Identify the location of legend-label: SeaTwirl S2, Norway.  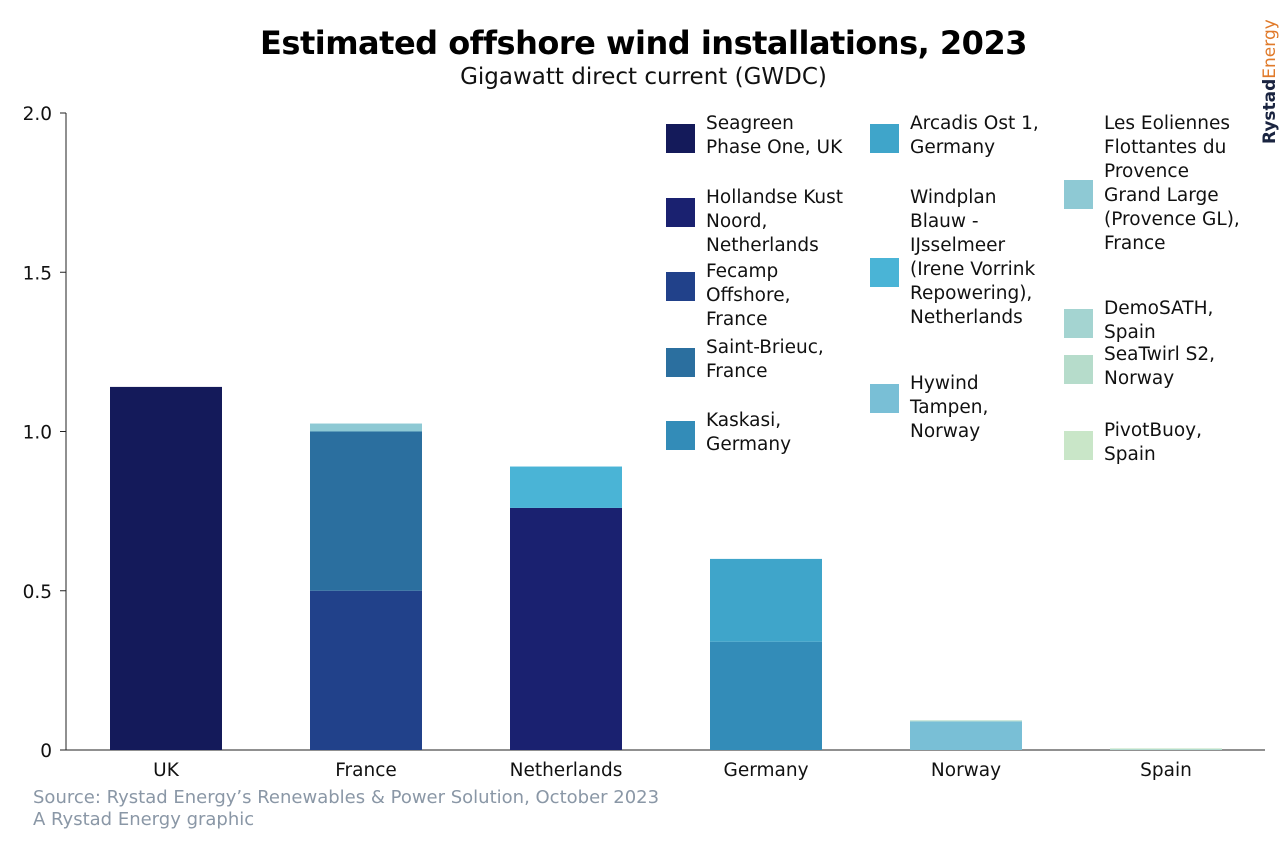
(1159, 366).